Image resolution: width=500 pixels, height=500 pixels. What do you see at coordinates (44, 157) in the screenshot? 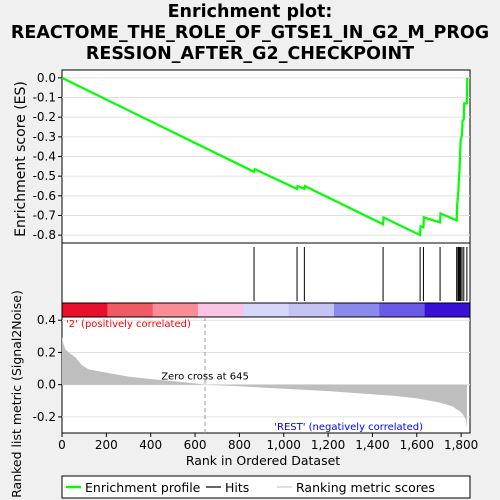
I see `es-y-tick-label: -0.4` at bounding box center [44, 157].